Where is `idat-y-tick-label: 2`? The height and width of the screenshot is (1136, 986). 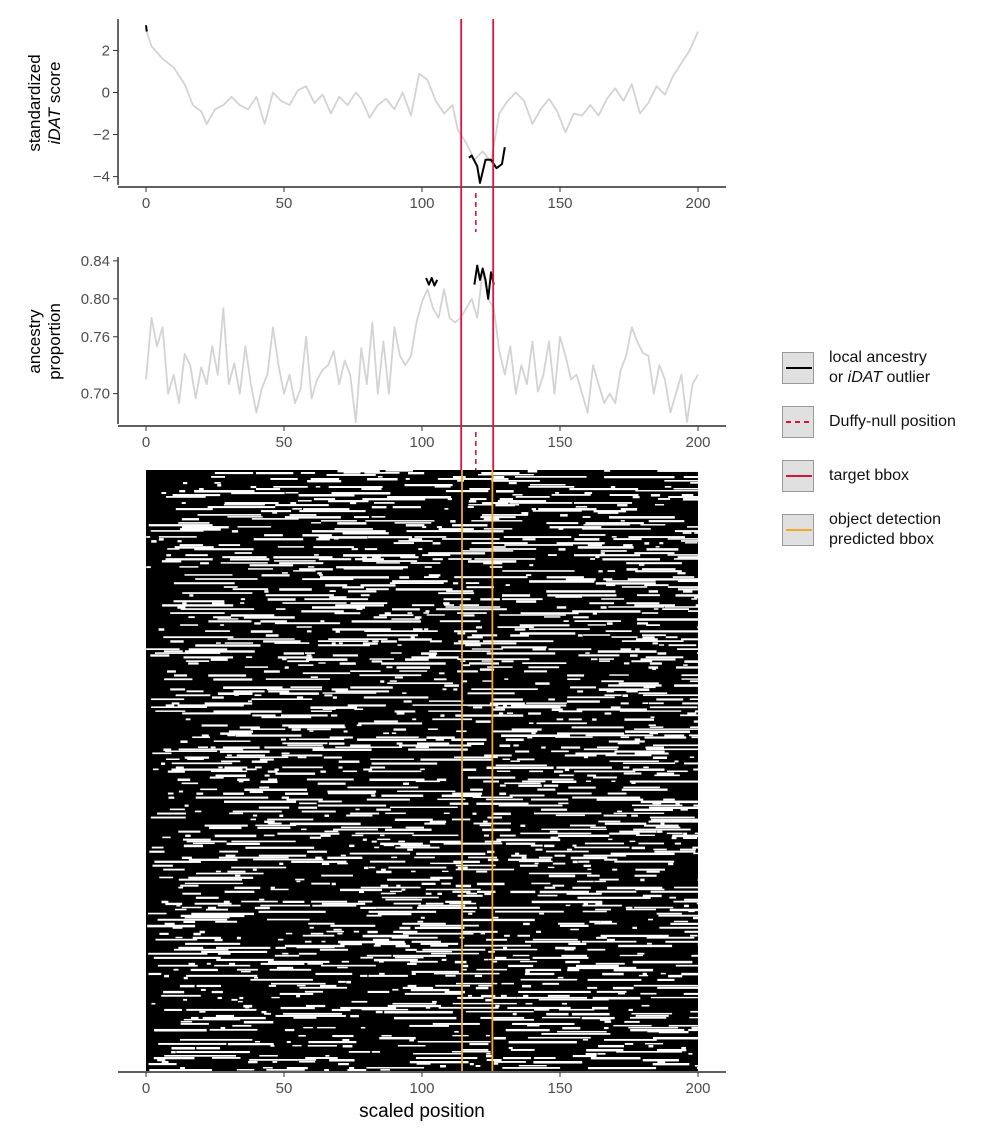
idat-y-tick-label: 2 is located at coordinates (106, 50).